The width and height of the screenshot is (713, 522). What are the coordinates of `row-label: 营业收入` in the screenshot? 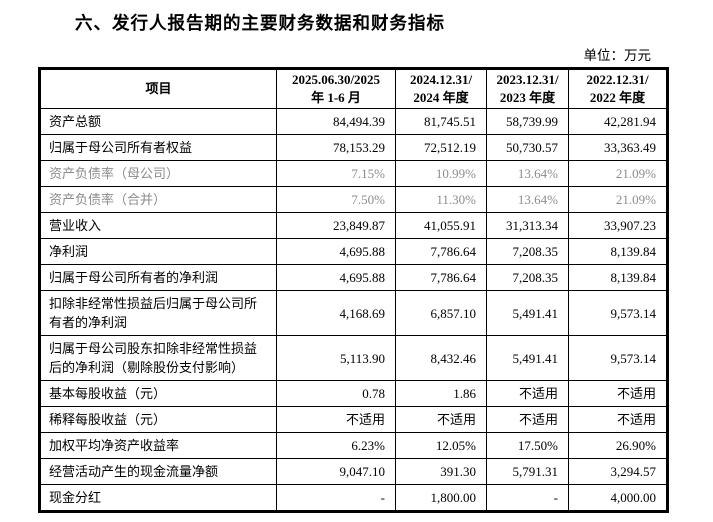 It's located at (158, 225).